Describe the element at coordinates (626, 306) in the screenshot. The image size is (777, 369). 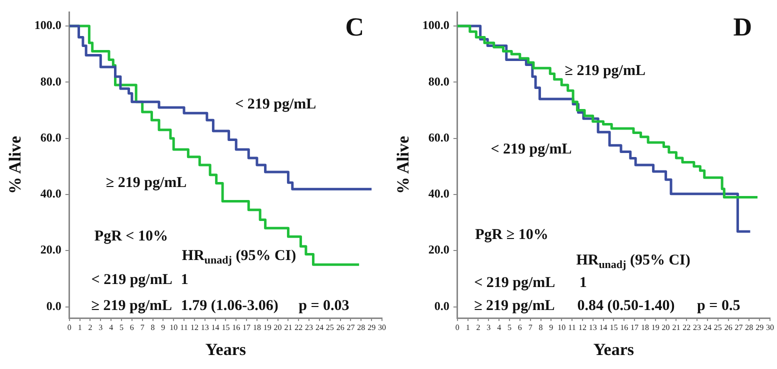
I see `annotation: 0.84 (0.50-1.40)` at that location.